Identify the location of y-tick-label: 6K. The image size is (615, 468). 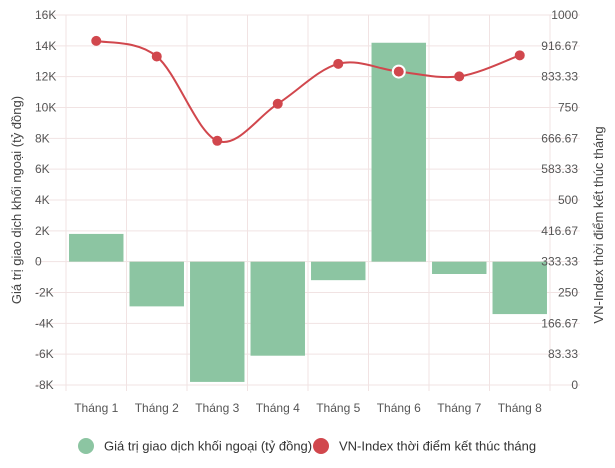
(42, 169).